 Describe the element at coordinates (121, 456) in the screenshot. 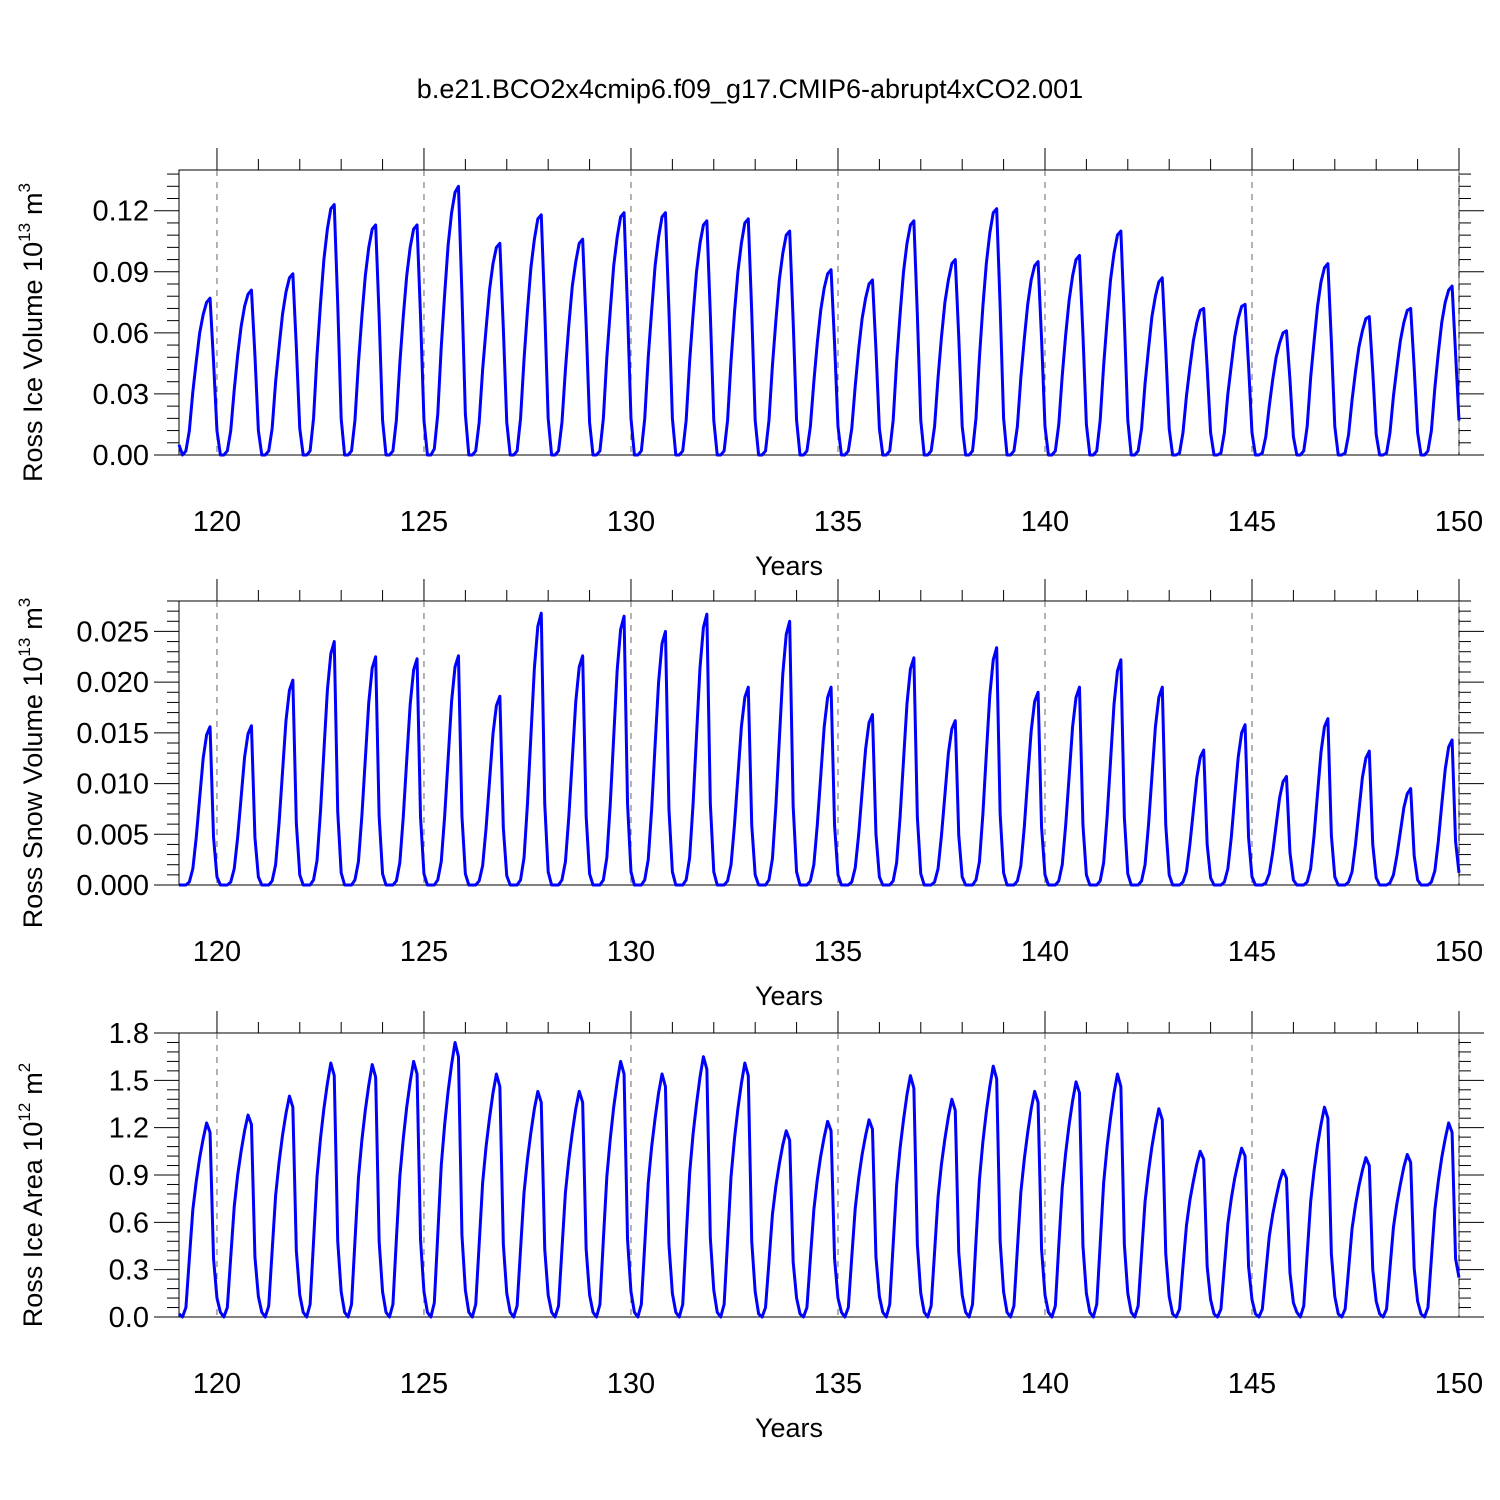

I see `y-tick-label: 0.00` at that location.